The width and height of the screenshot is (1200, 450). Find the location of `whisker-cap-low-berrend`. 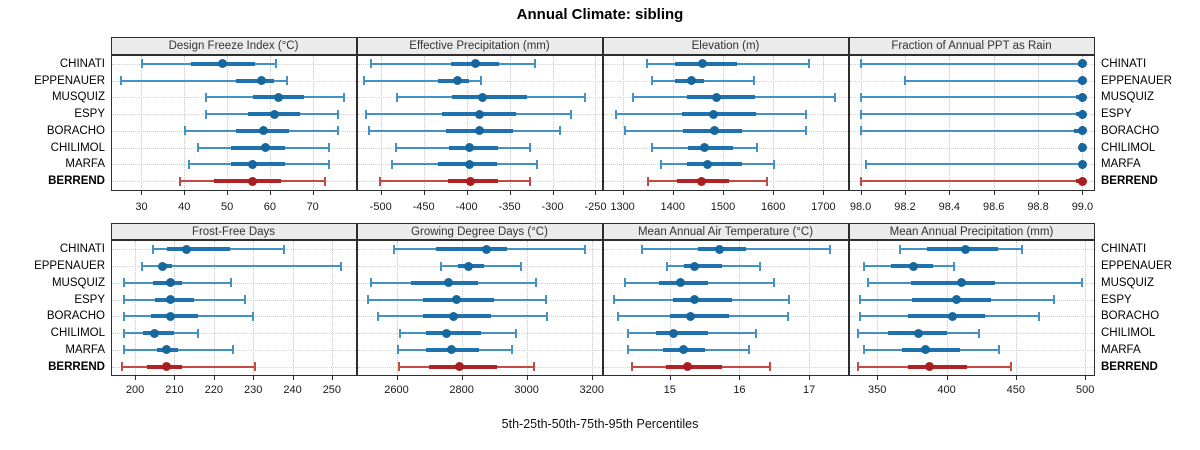

whisker-cap-low-berrend is located at coordinates (858, 367).